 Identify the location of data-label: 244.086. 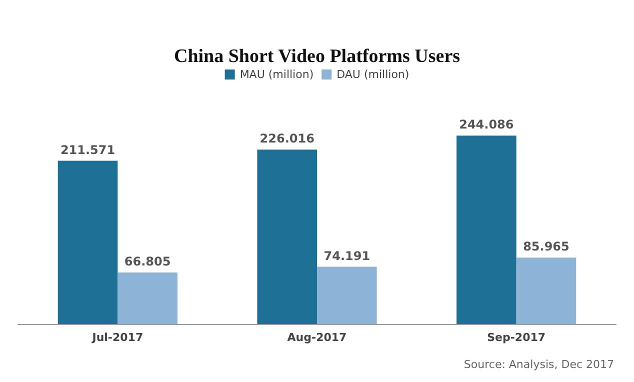
(486, 125).